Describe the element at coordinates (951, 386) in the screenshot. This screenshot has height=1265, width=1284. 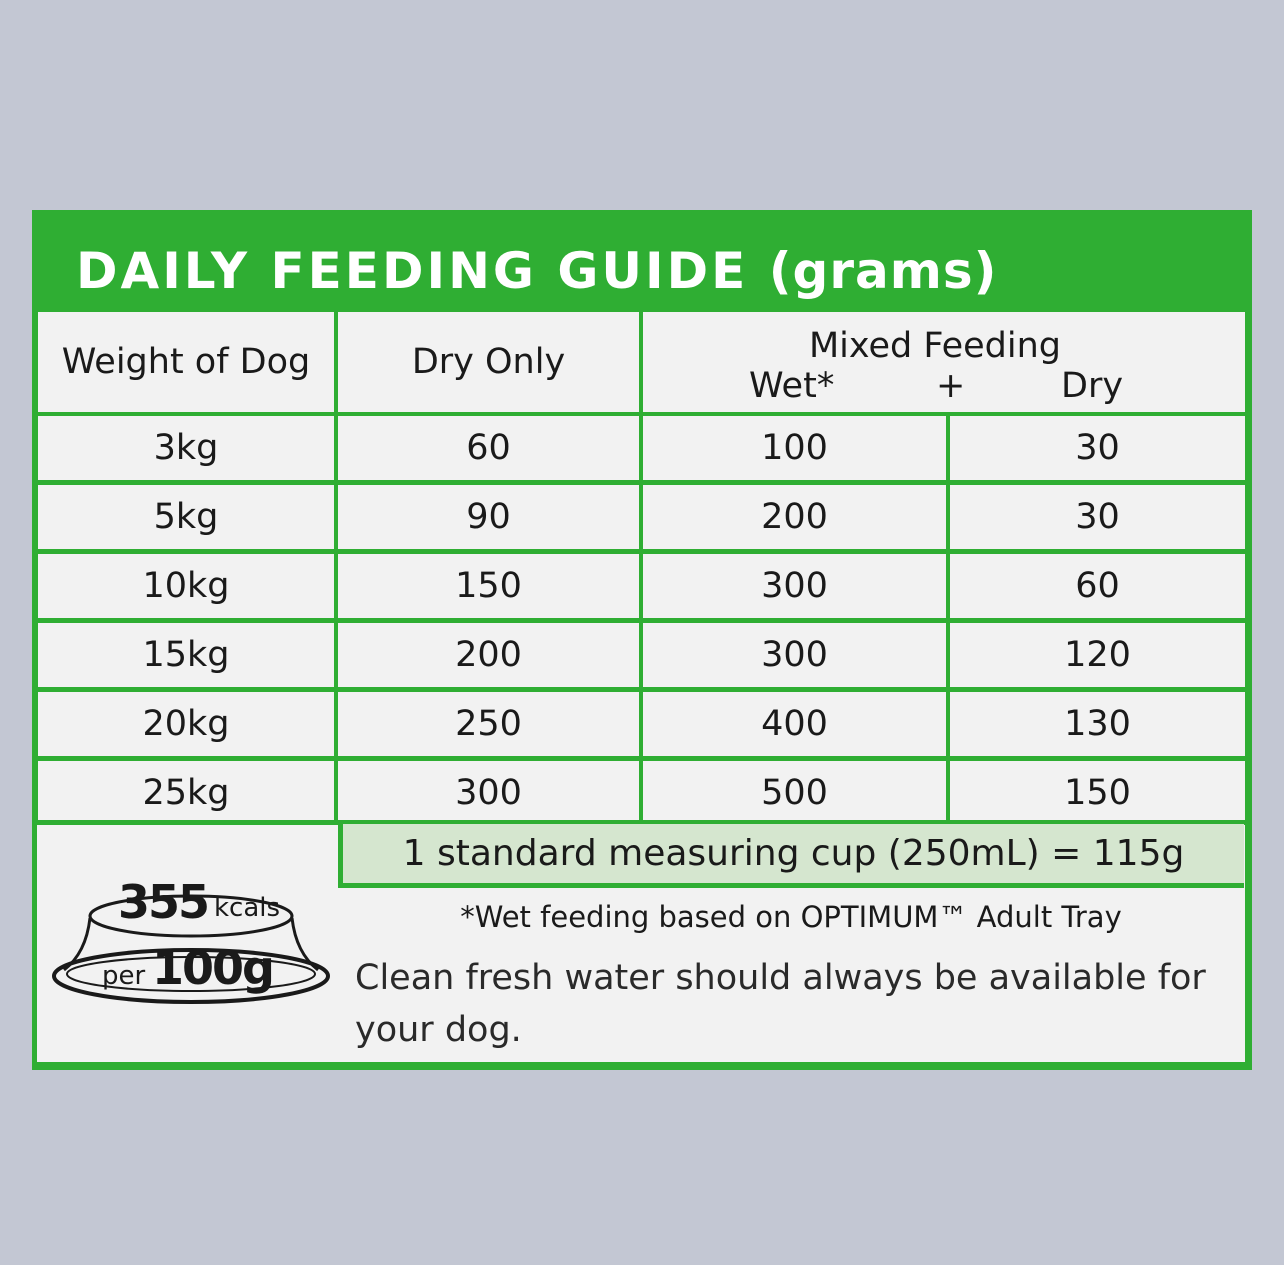
I see `header-plus: +` at that location.